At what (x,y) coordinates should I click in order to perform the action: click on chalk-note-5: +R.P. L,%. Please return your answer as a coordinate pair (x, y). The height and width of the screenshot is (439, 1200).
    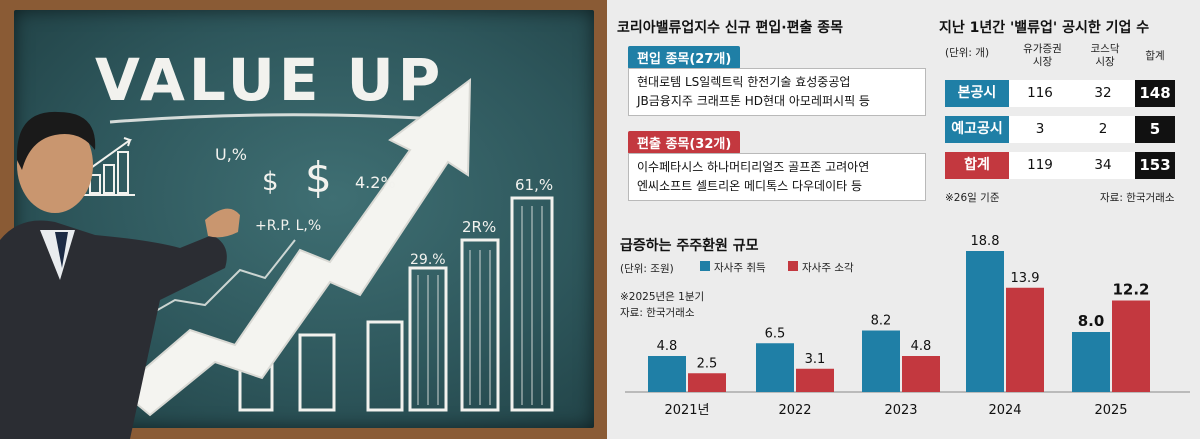
    Looking at the image, I should click on (288, 226).